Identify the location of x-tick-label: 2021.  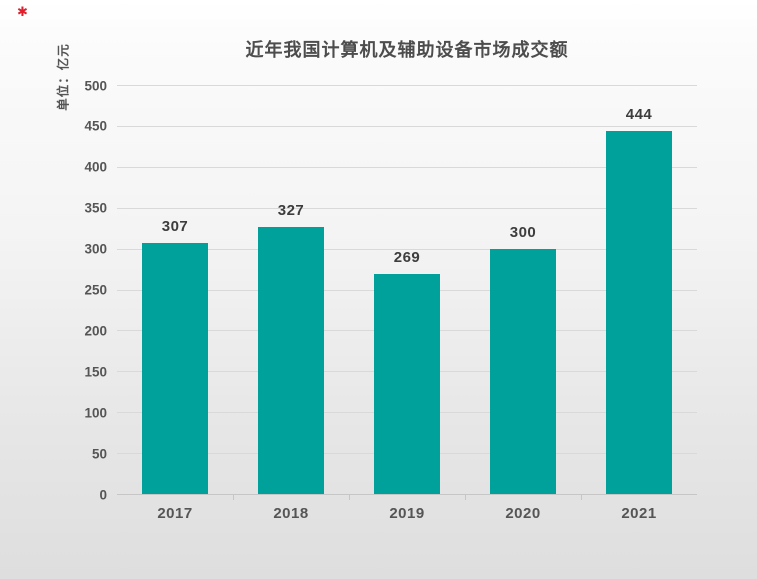
(639, 513).